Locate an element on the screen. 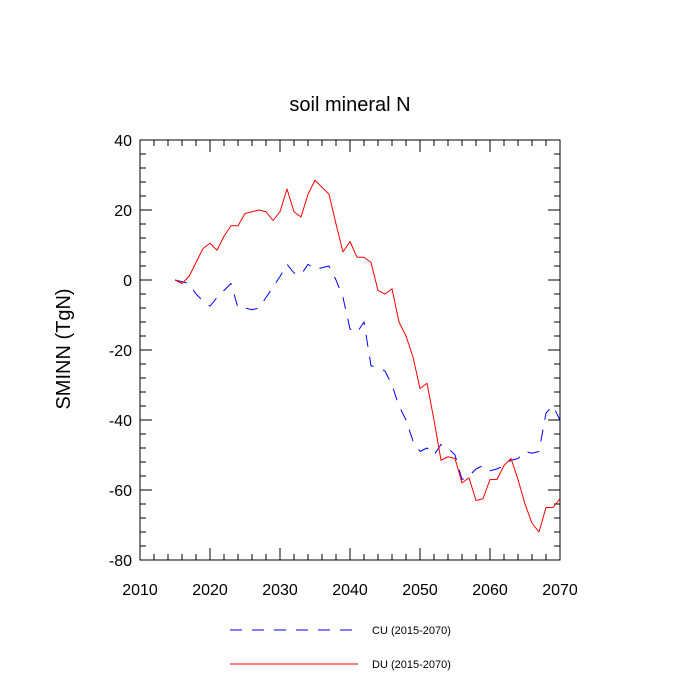  legend: CU (2015-2070) DU (2015-2070) is located at coordinates (340, 648).